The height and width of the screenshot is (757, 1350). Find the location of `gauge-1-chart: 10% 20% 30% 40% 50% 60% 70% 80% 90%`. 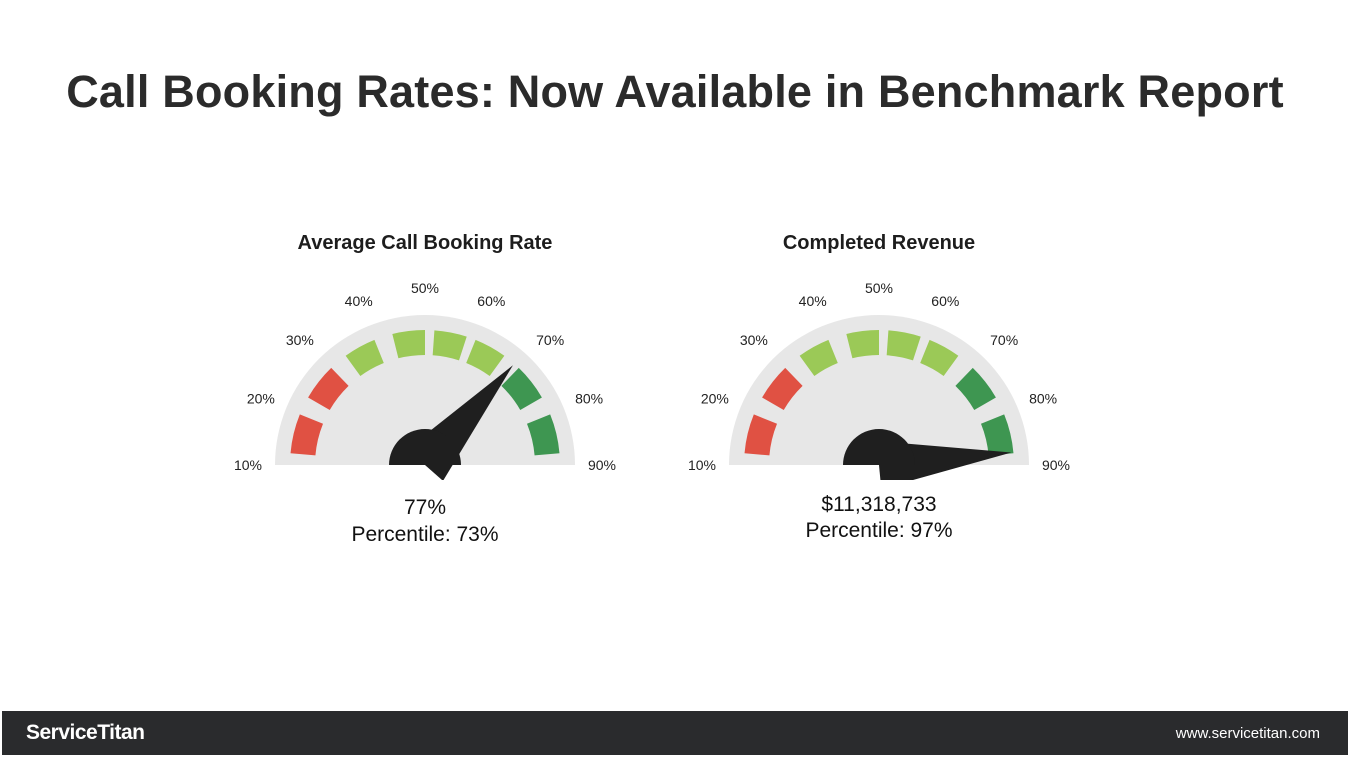

gauge-1-chart: 10% 20% 30% 40% 50% 60% 70% 80% 90% is located at coordinates (425, 380).